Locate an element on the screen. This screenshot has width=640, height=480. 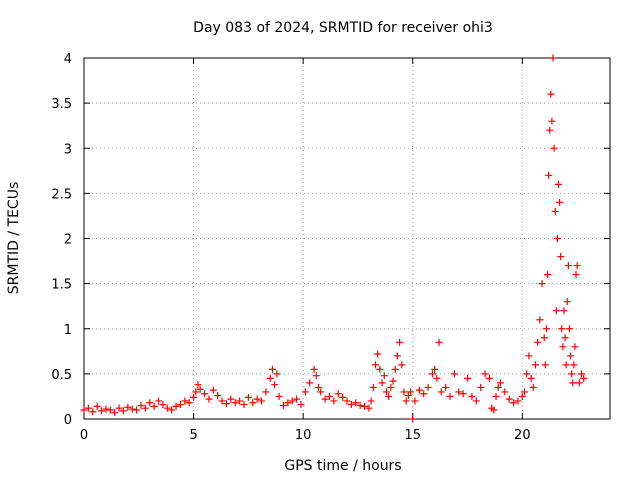
y-tick-label: 2.5 is located at coordinates (61, 194).